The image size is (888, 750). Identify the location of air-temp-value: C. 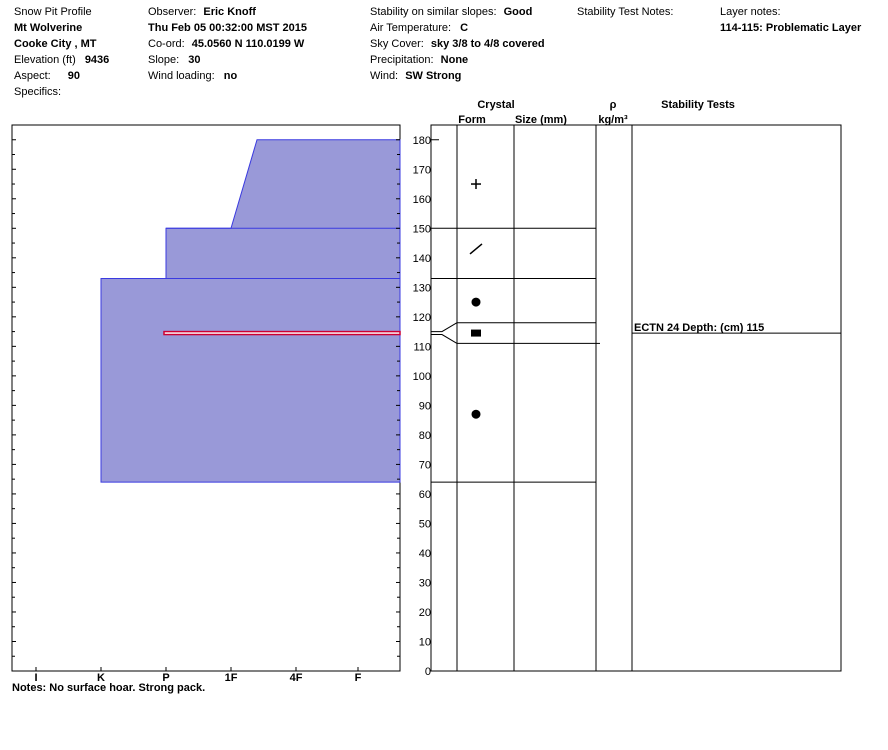
(464, 28).